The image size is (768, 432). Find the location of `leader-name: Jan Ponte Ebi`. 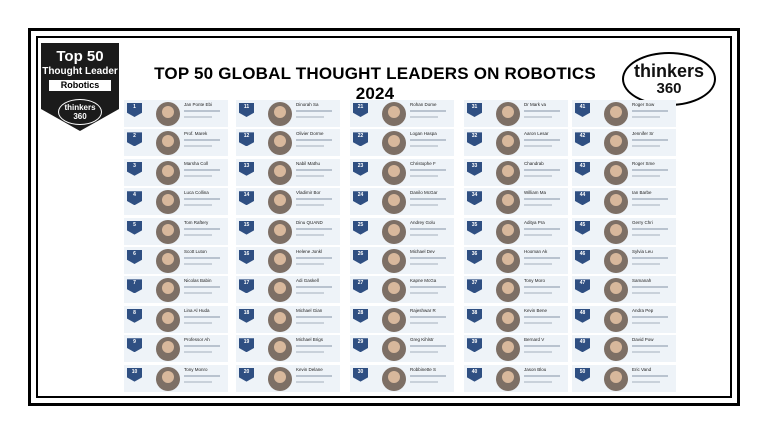

leader-name: Jan Ponte Ebi is located at coordinates (198, 104).